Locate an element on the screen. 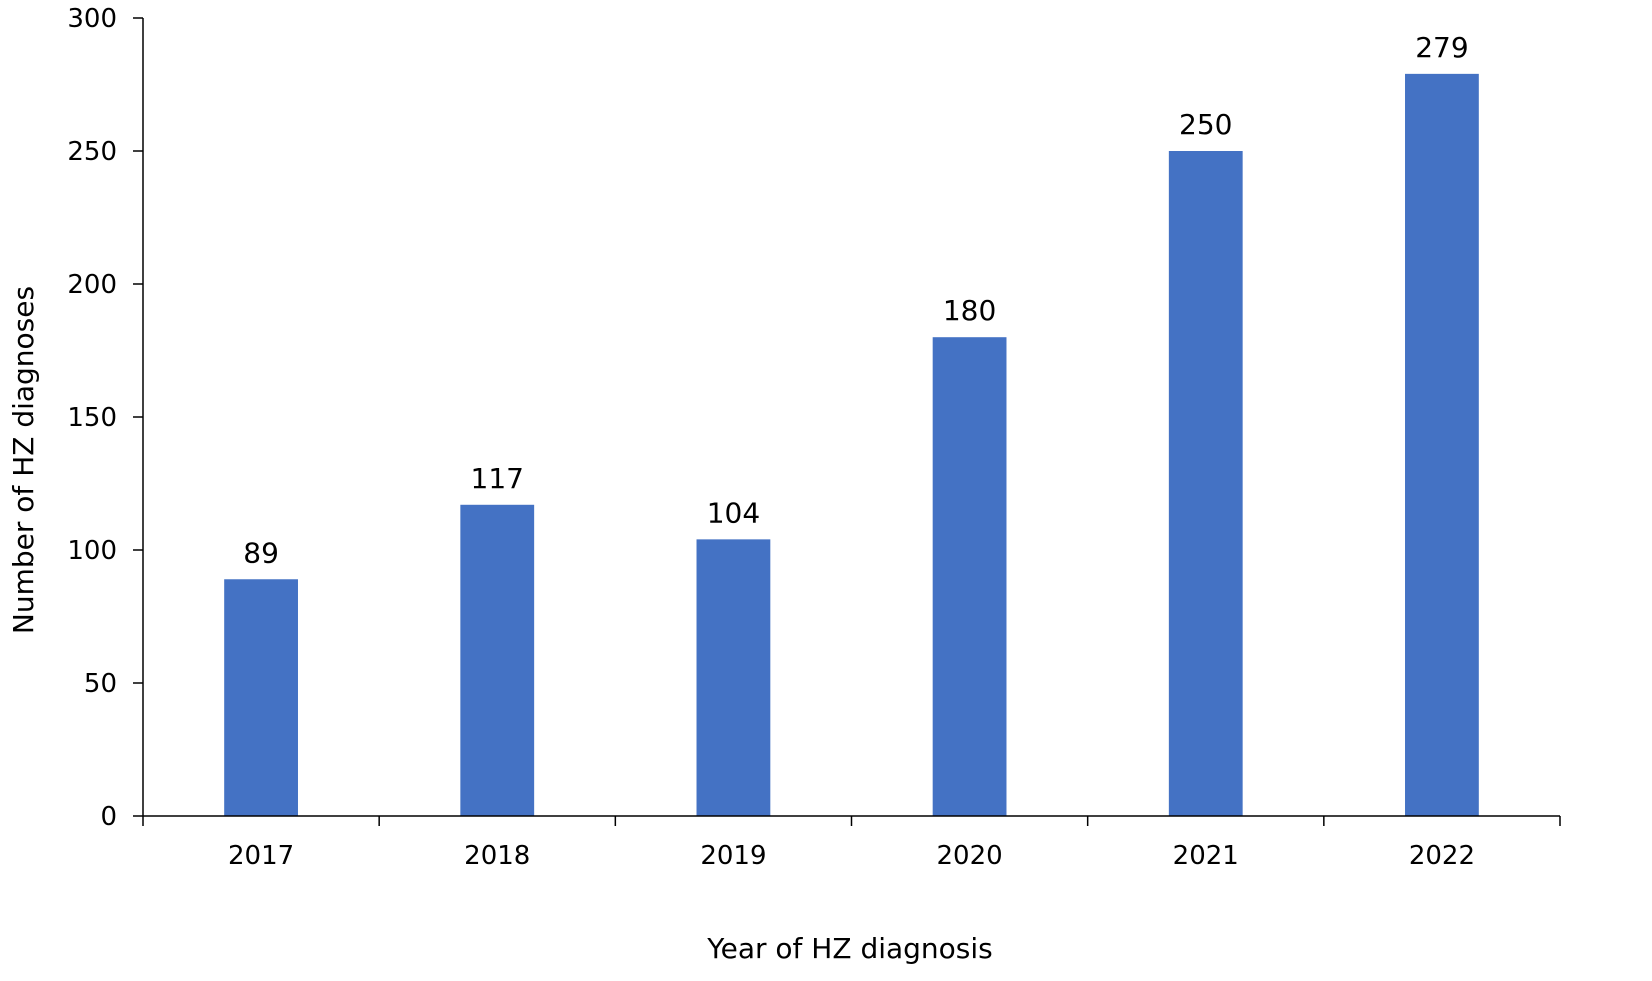 The image size is (1652, 981). y-tick-label-0: 0 is located at coordinates (108, 817).